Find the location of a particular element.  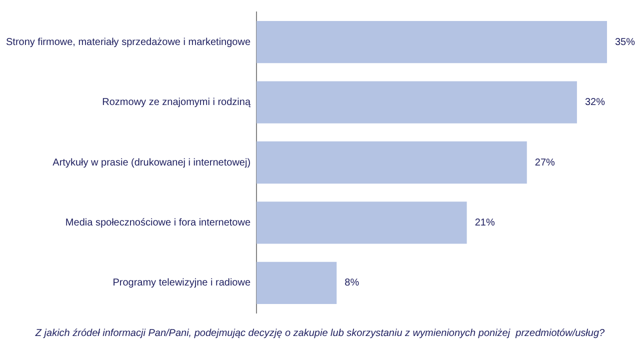

data-label: 35% is located at coordinates (625, 42).